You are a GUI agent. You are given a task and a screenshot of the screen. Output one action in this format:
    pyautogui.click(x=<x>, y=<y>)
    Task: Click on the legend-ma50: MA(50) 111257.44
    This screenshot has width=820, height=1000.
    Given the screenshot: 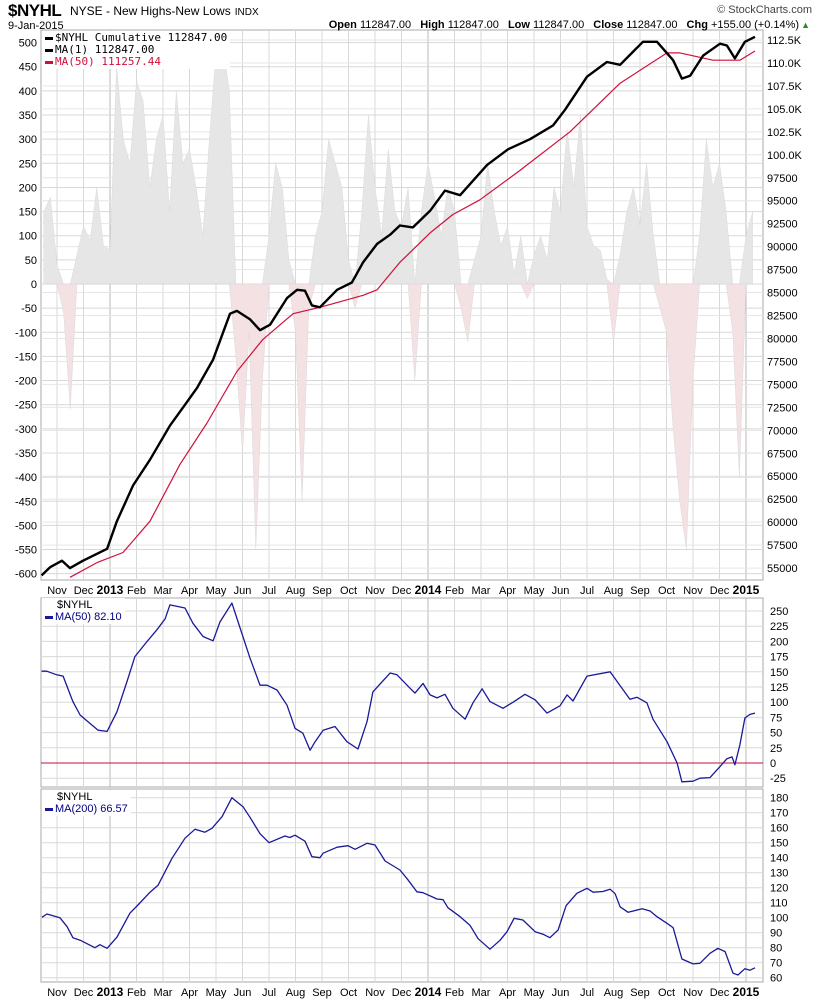 What is the action you would take?
    pyautogui.click(x=136, y=62)
    